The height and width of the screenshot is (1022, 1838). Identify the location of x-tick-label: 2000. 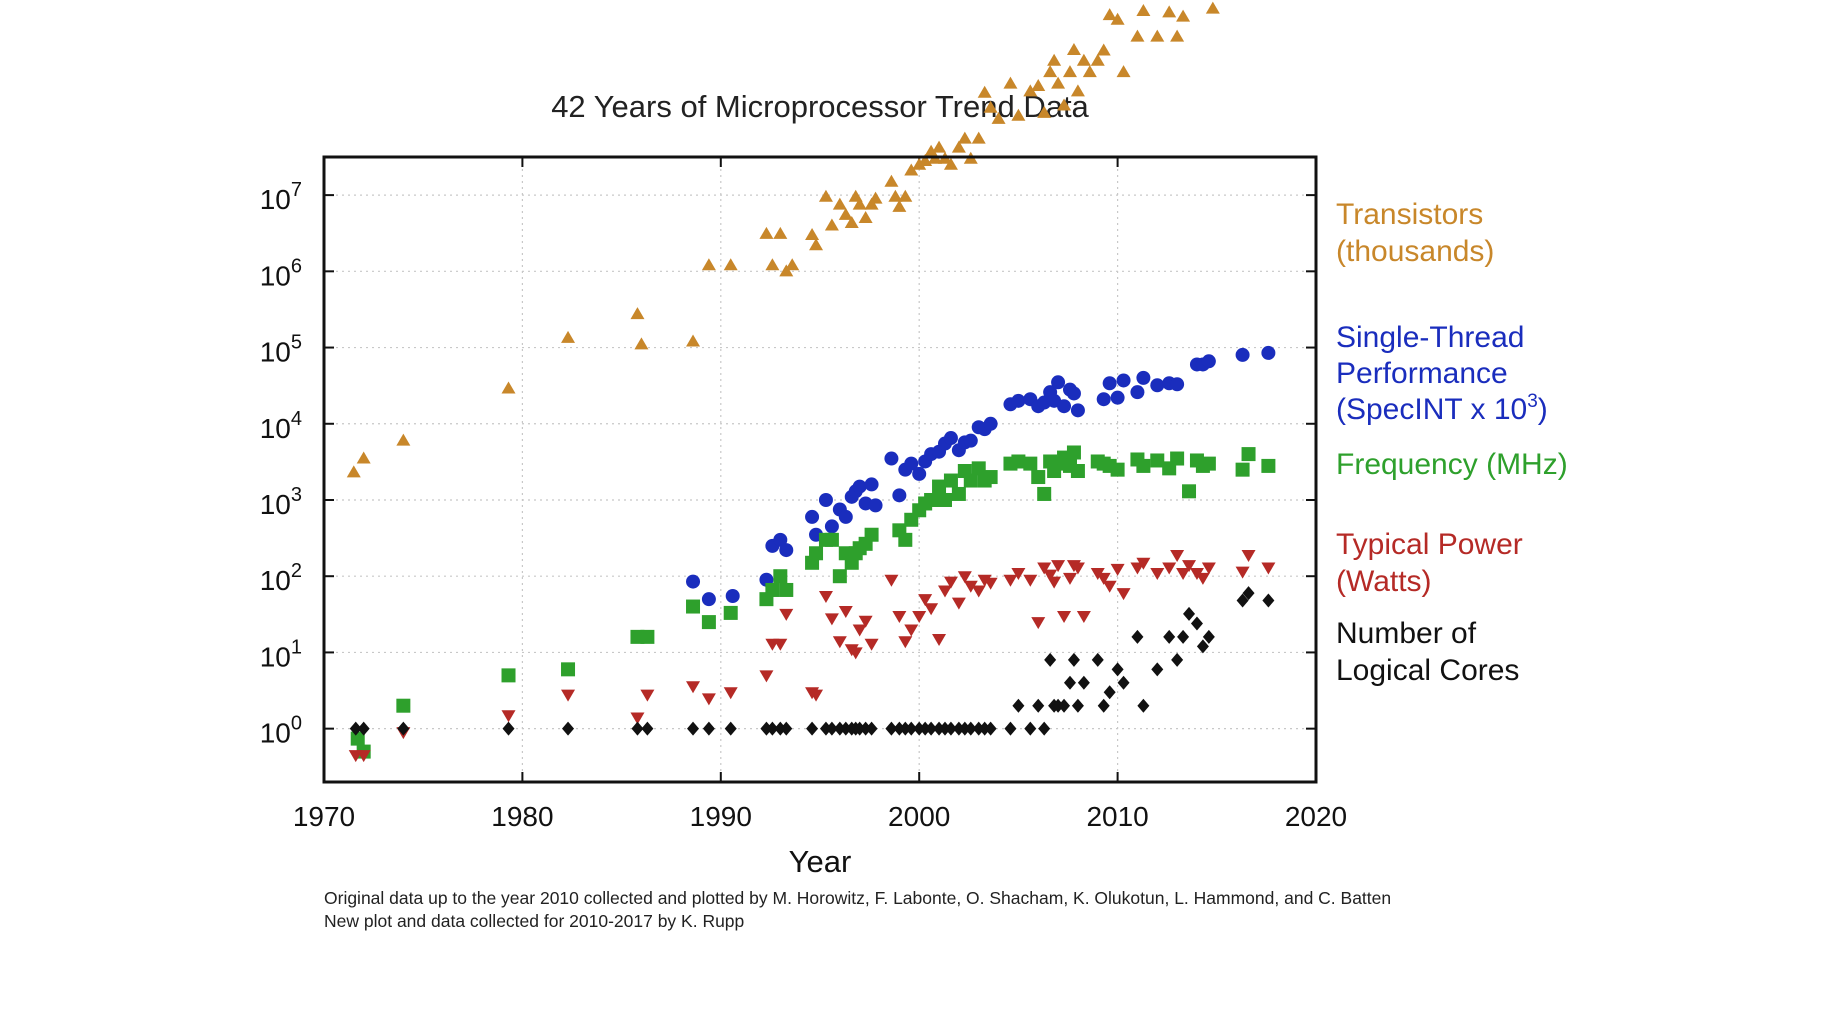
(919, 816).